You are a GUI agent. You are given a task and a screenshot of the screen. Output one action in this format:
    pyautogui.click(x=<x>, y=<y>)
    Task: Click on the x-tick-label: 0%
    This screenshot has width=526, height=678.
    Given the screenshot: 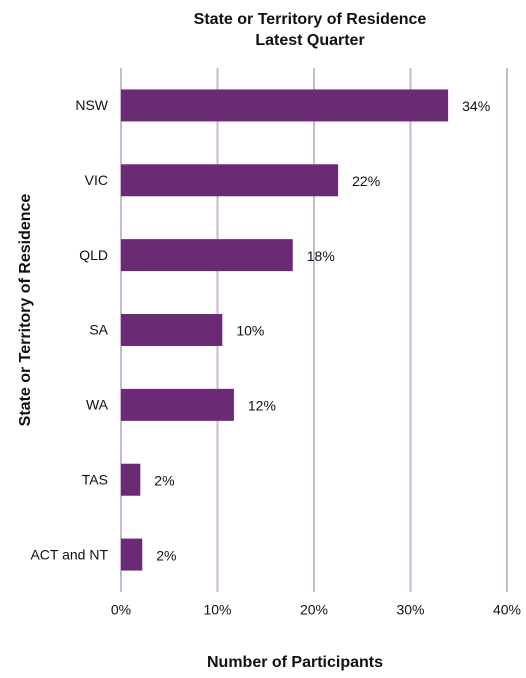 What is the action you would take?
    pyautogui.click(x=121, y=610)
    